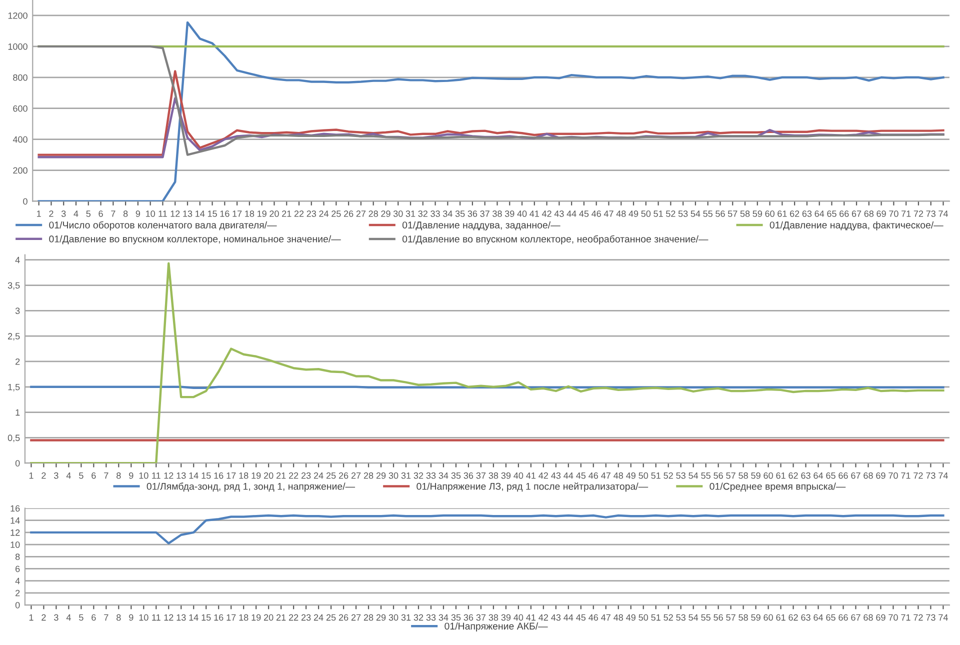 The height and width of the screenshot is (645, 960). I want to click on x-tick-label: 68, so click(868, 475).